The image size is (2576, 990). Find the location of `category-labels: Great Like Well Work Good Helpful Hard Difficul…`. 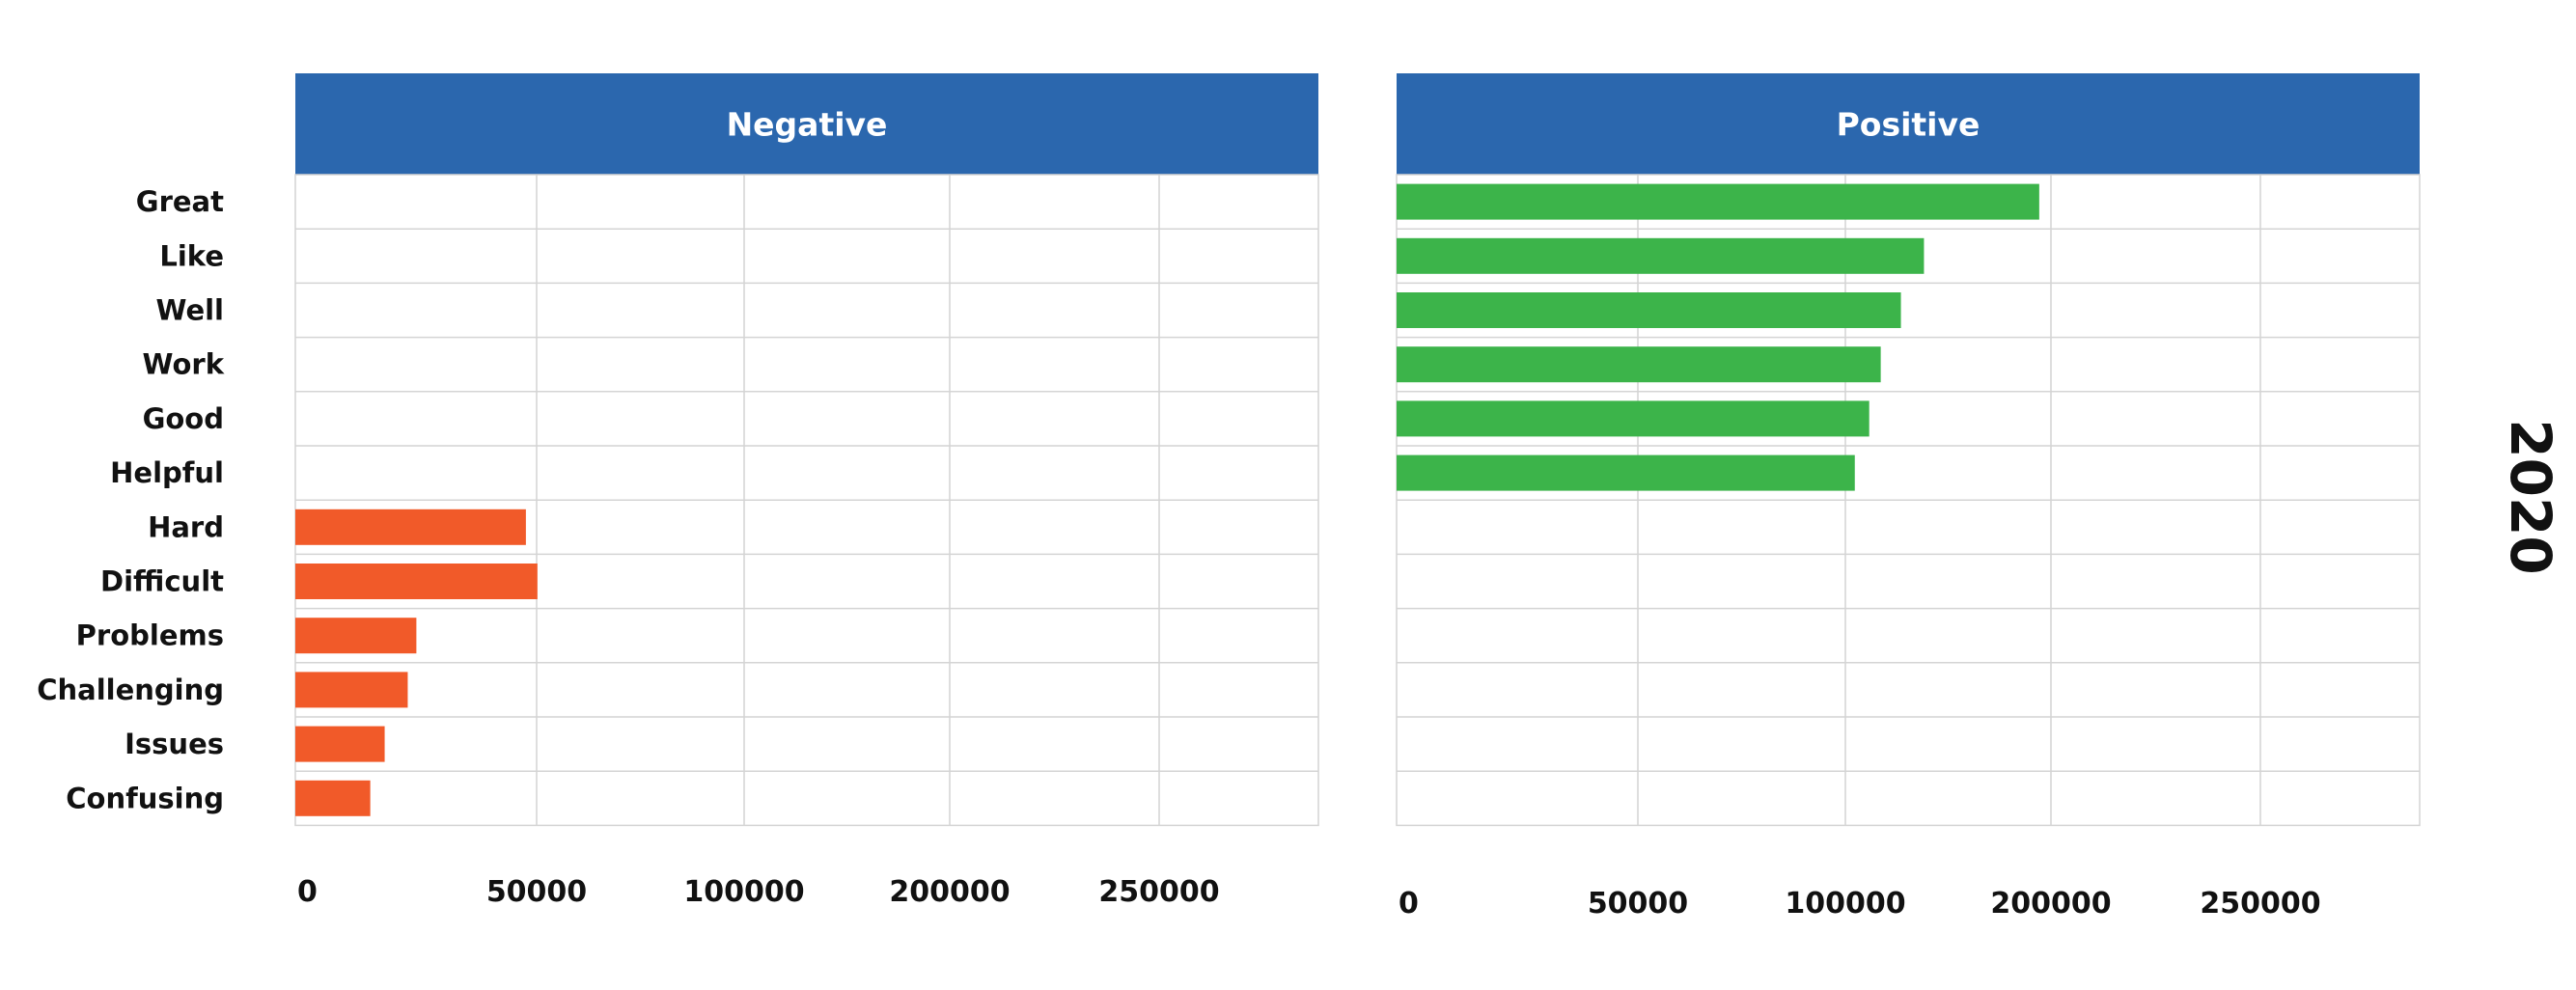

category-labels: Great Like Well Work Good Helpful Hard Difficul… is located at coordinates (131, 499).